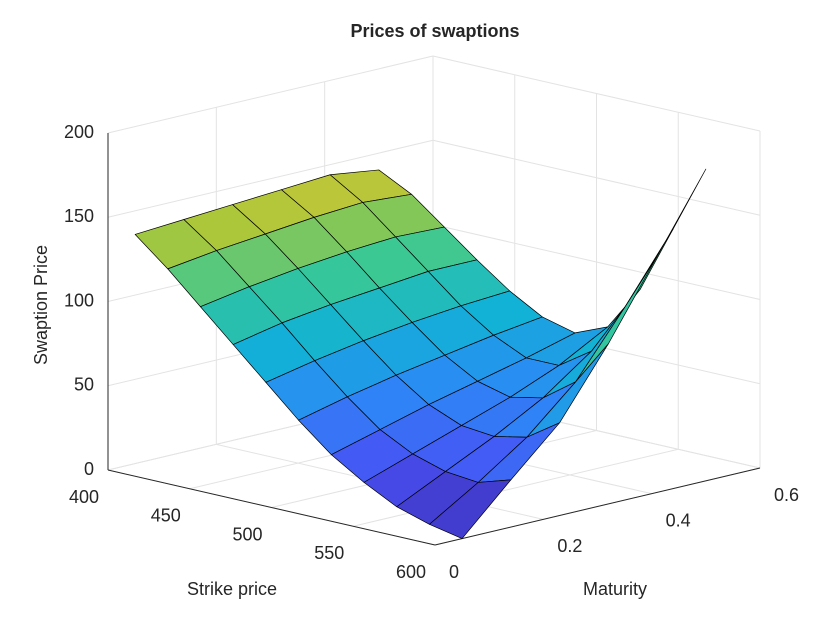  What do you see at coordinates (786, 495) in the screenshot?
I see `y-tick-label: 0.6` at bounding box center [786, 495].